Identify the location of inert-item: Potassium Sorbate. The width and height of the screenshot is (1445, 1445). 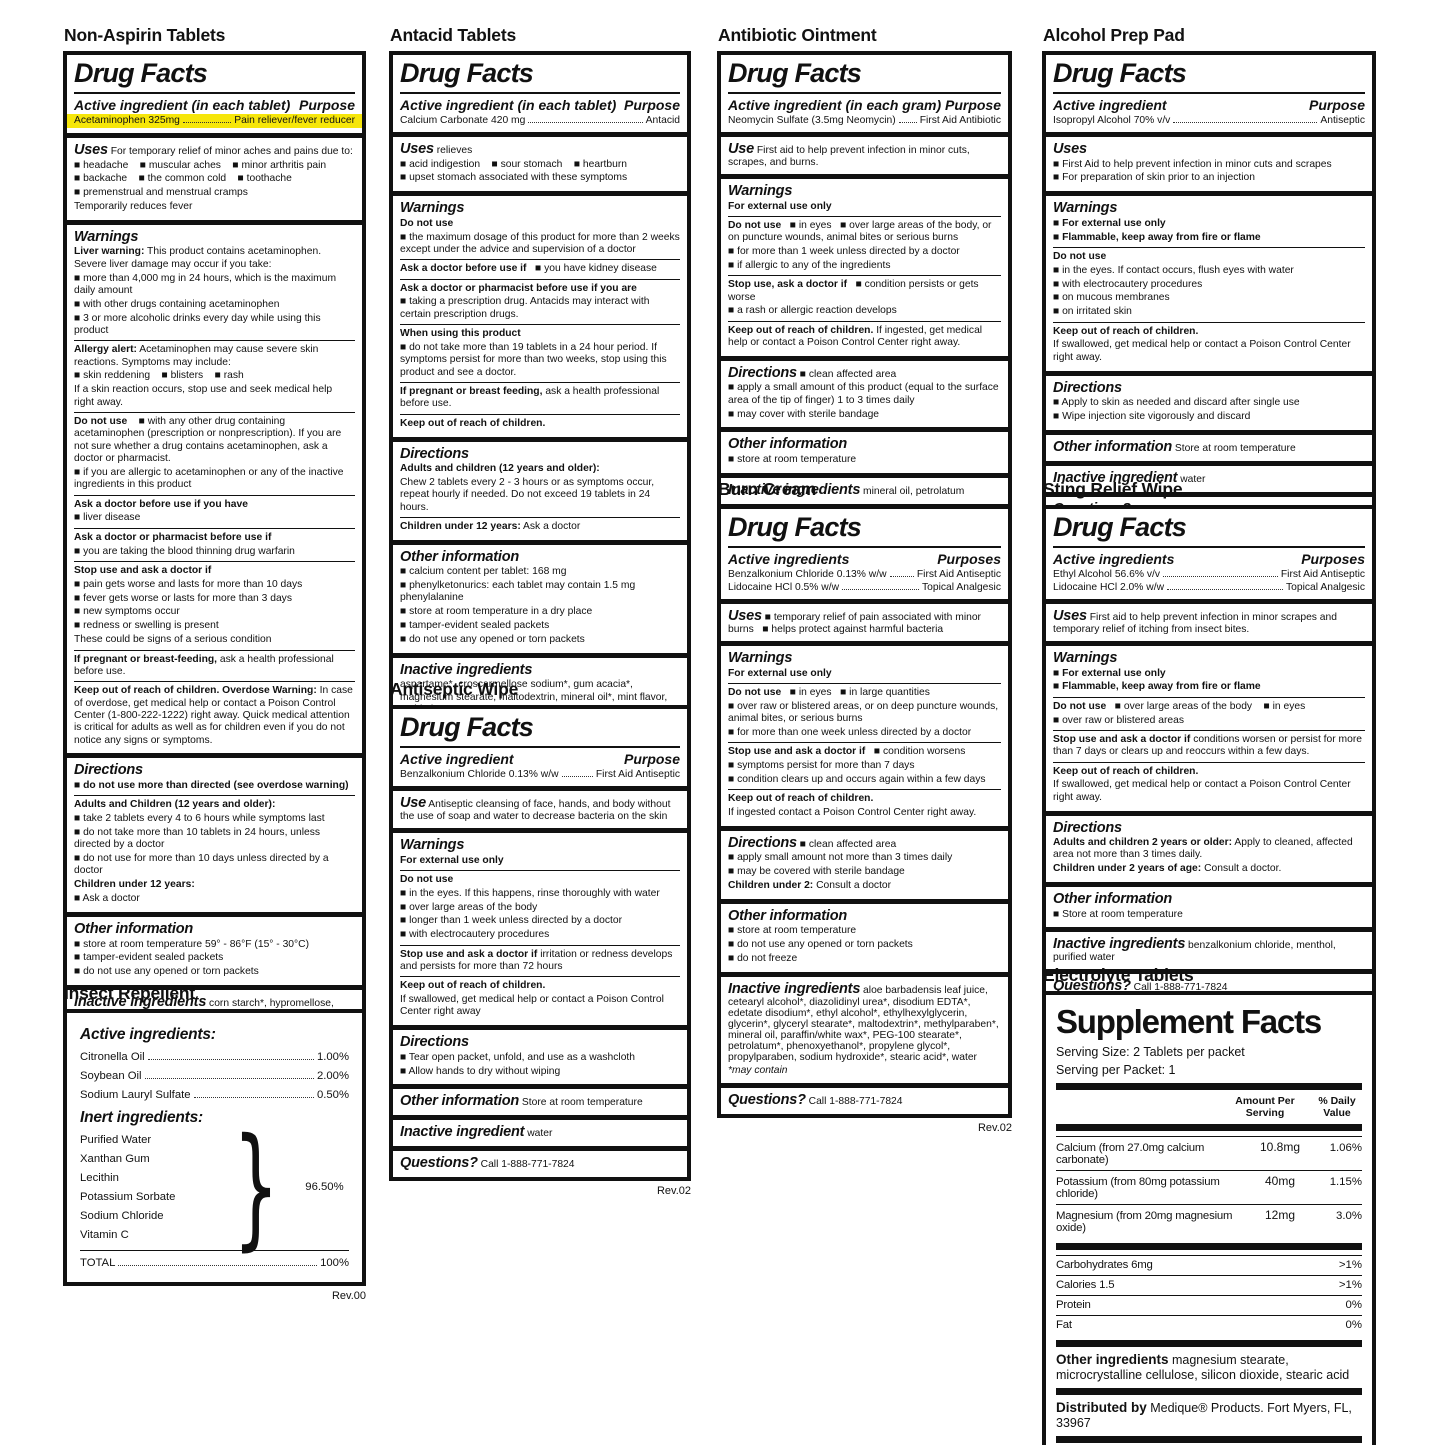
(128, 1196).